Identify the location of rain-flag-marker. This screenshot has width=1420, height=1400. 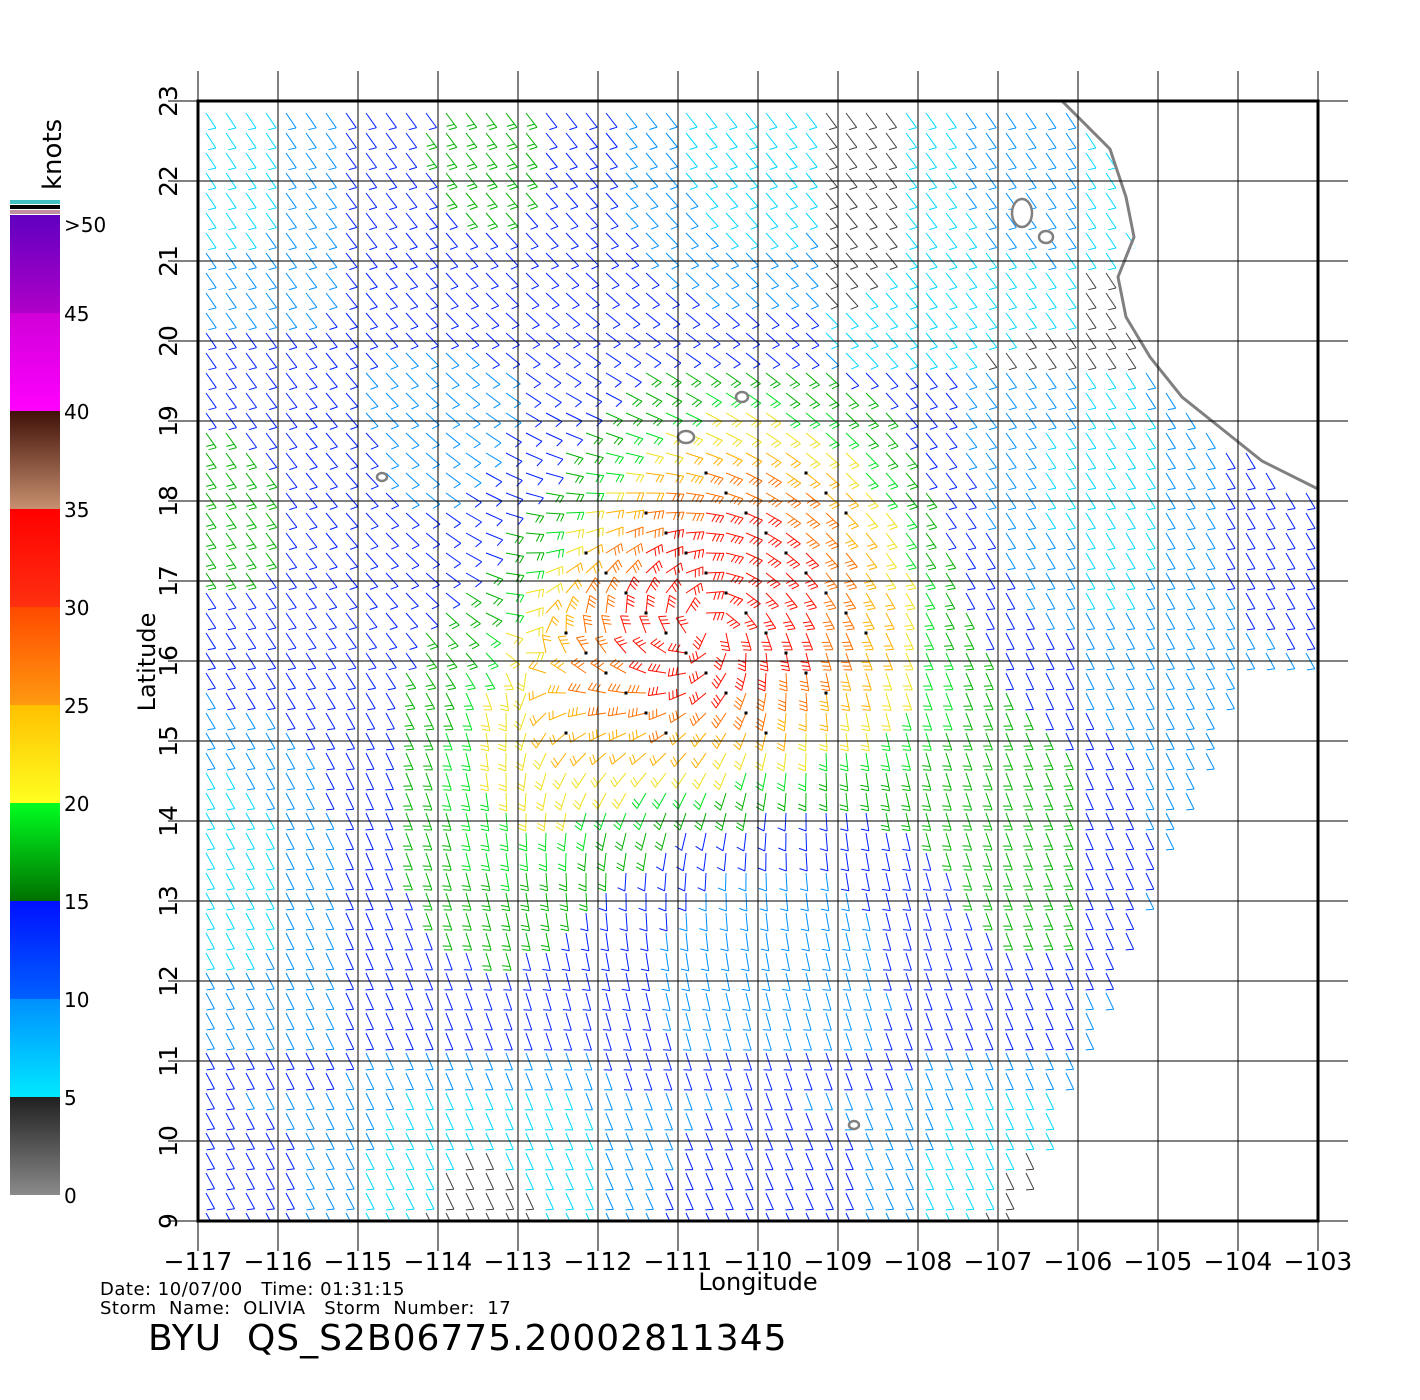
(826, 493).